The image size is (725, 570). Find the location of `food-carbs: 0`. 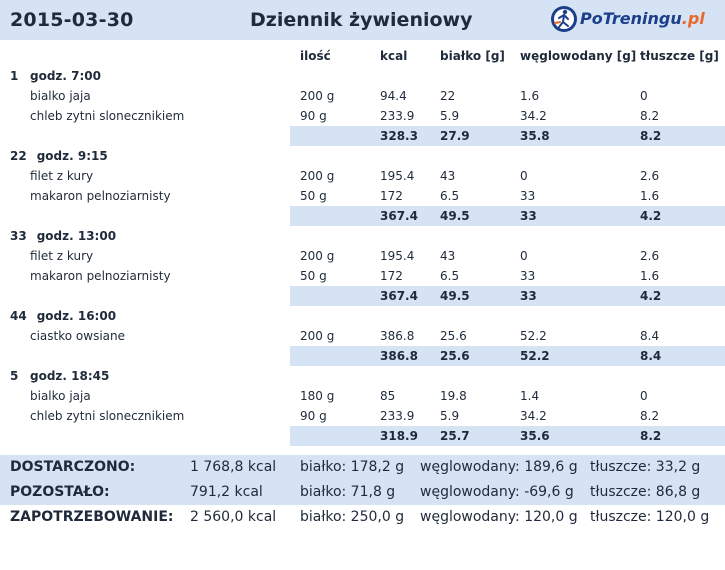

food-carbs: 0 is located at coordinates (524, 256).